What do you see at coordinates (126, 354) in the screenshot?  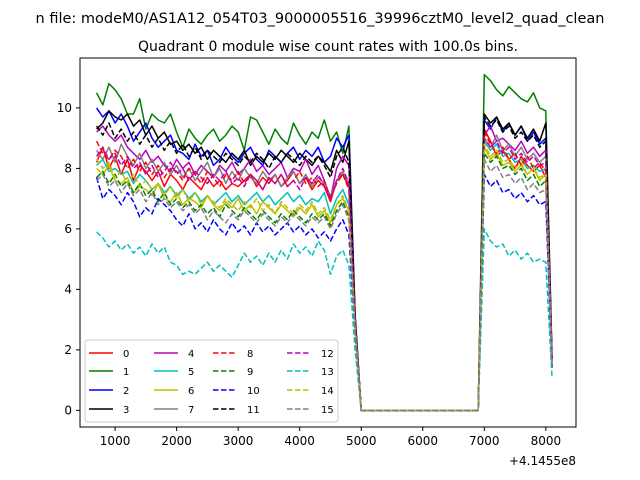 I see `legend-label-0: 0` at bounding box center [126, 354].